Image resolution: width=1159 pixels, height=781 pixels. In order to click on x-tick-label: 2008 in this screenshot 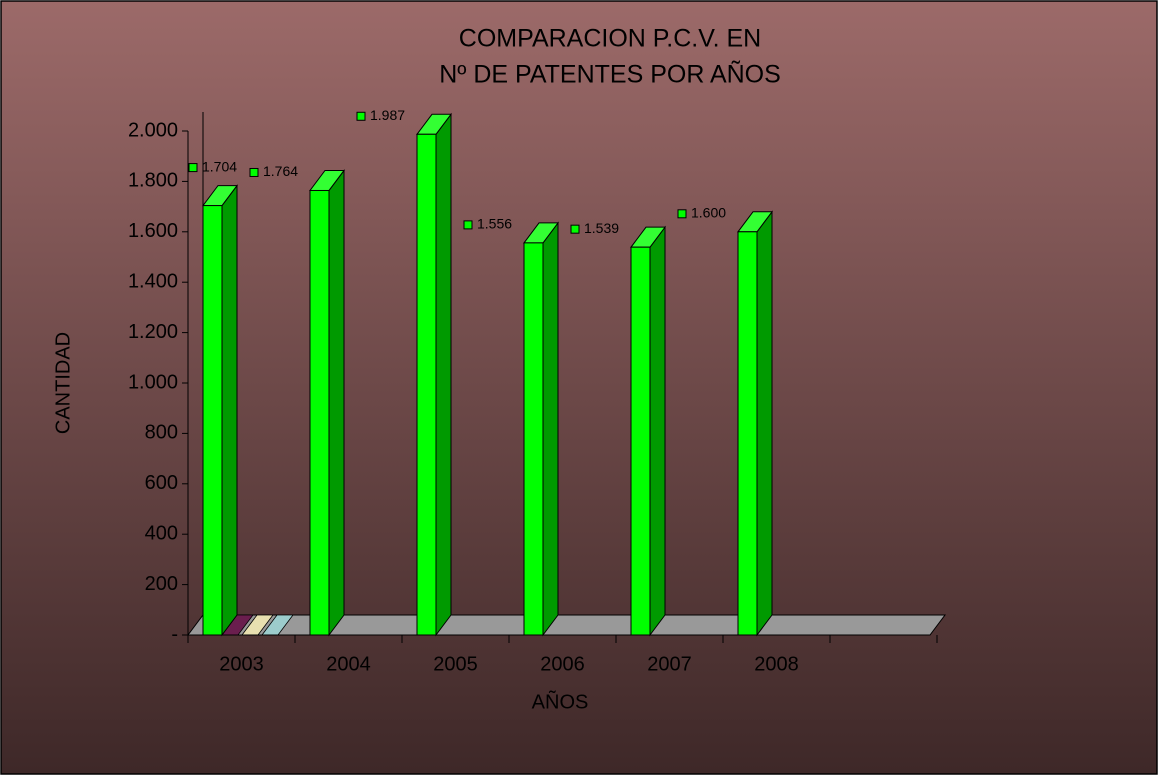, I will do `click(776, 664)`.